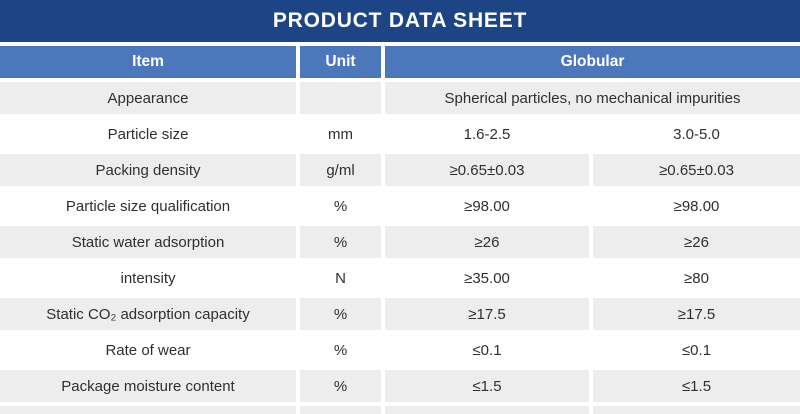  I want to click on header-unit: Unit, so click(342, 64).